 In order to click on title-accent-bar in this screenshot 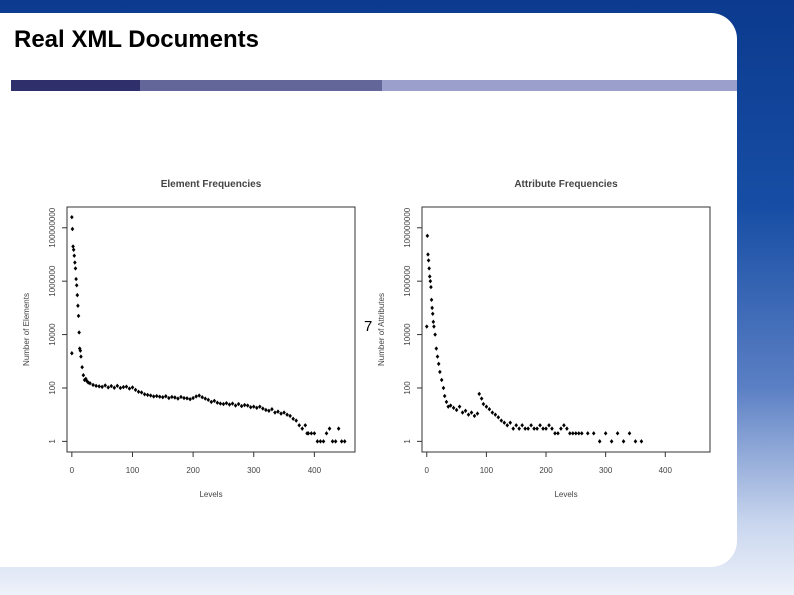, I will do `click(374, 85)`.